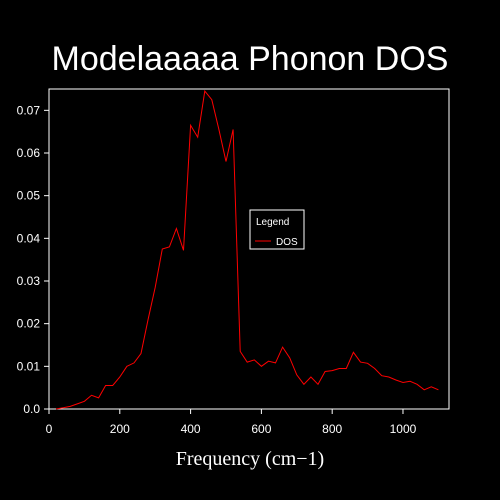 The image size is (500, 500). Describe the element at coordinates (49, 429) in the screenshot. I see `x-tick-label: 0` at that location.